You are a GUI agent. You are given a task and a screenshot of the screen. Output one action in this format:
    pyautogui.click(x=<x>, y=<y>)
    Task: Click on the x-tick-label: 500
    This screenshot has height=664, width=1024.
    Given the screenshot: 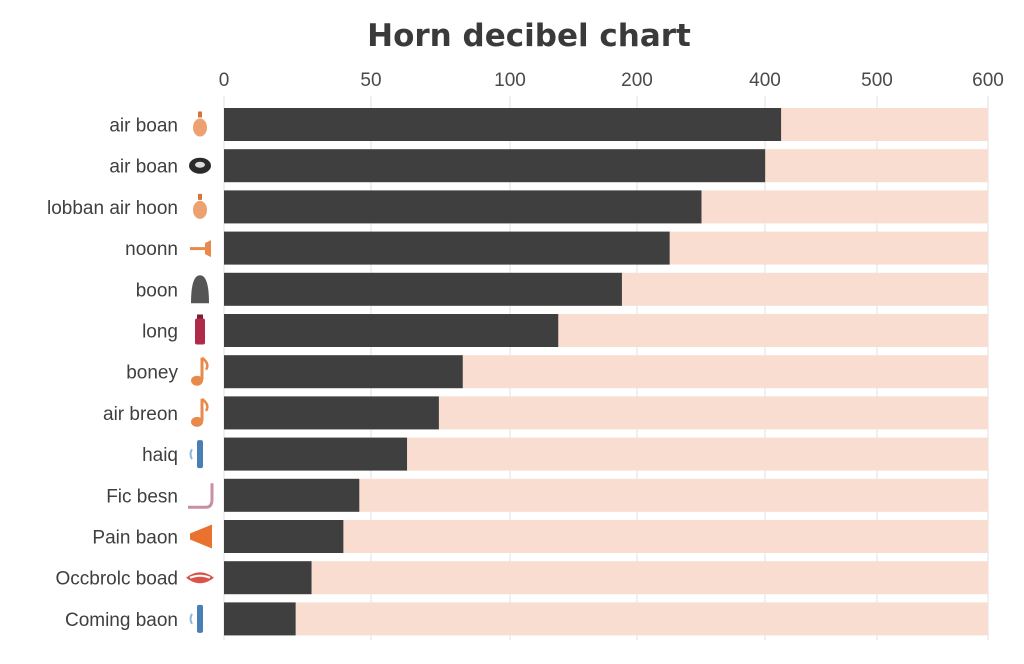 What is the action you would take?
    pyautogui.click(x=877, y=80)
    